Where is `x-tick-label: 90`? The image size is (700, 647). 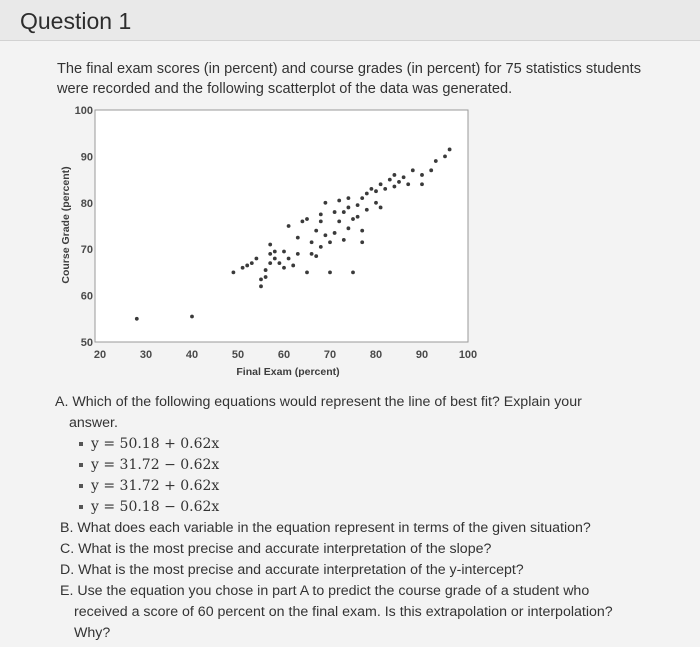 x-tick-label: 90 is located at coordinates (422, 355).